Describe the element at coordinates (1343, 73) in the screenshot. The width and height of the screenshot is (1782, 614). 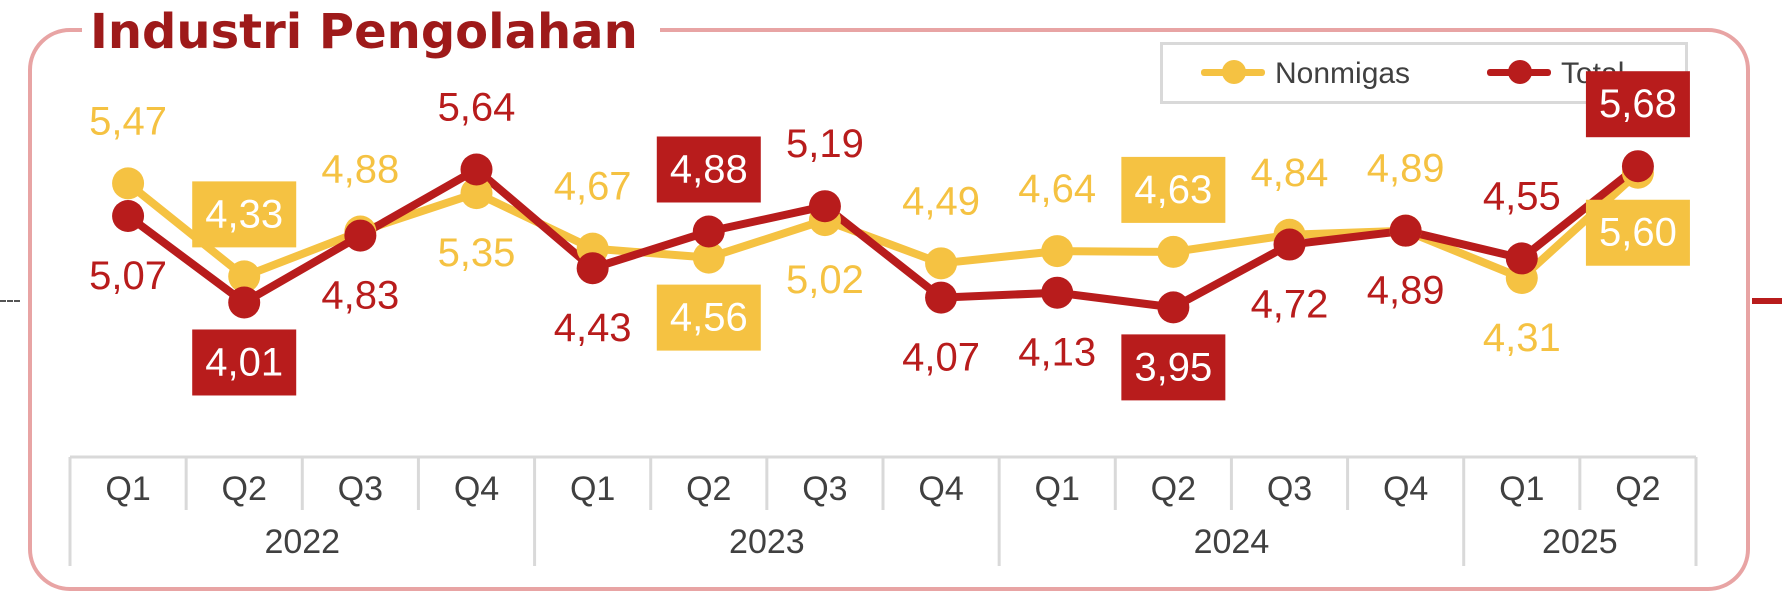
I see `legend-label-nonmigas: Nonmigas` at that location.